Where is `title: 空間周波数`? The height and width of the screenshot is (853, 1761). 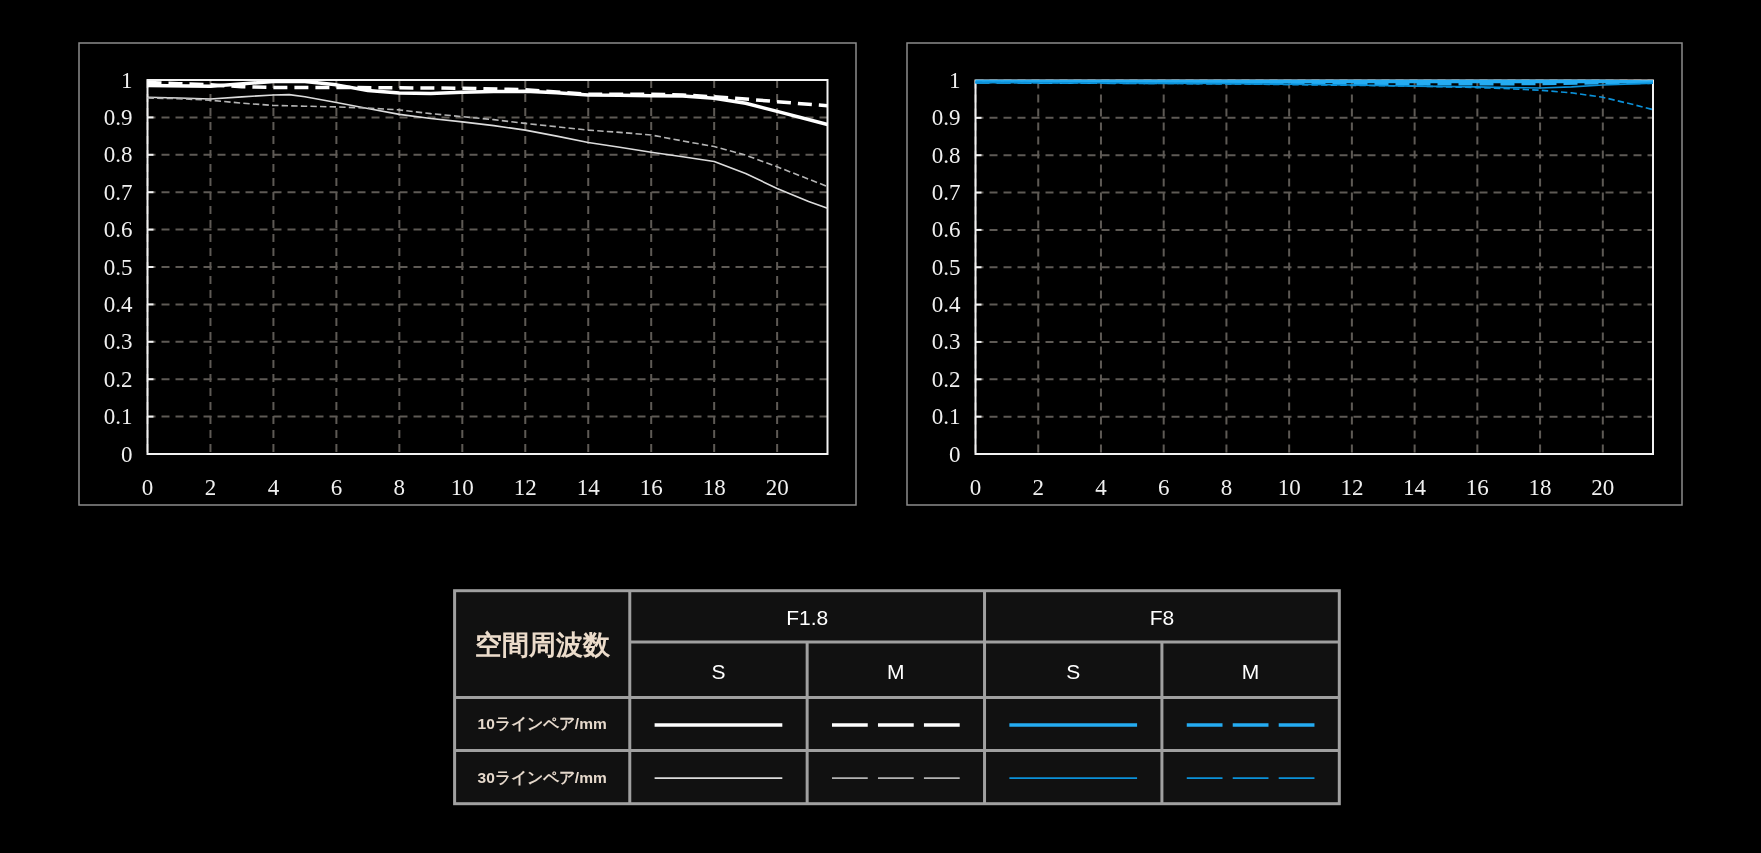 title: 空間周波数 is located at coordinates (542, 645).